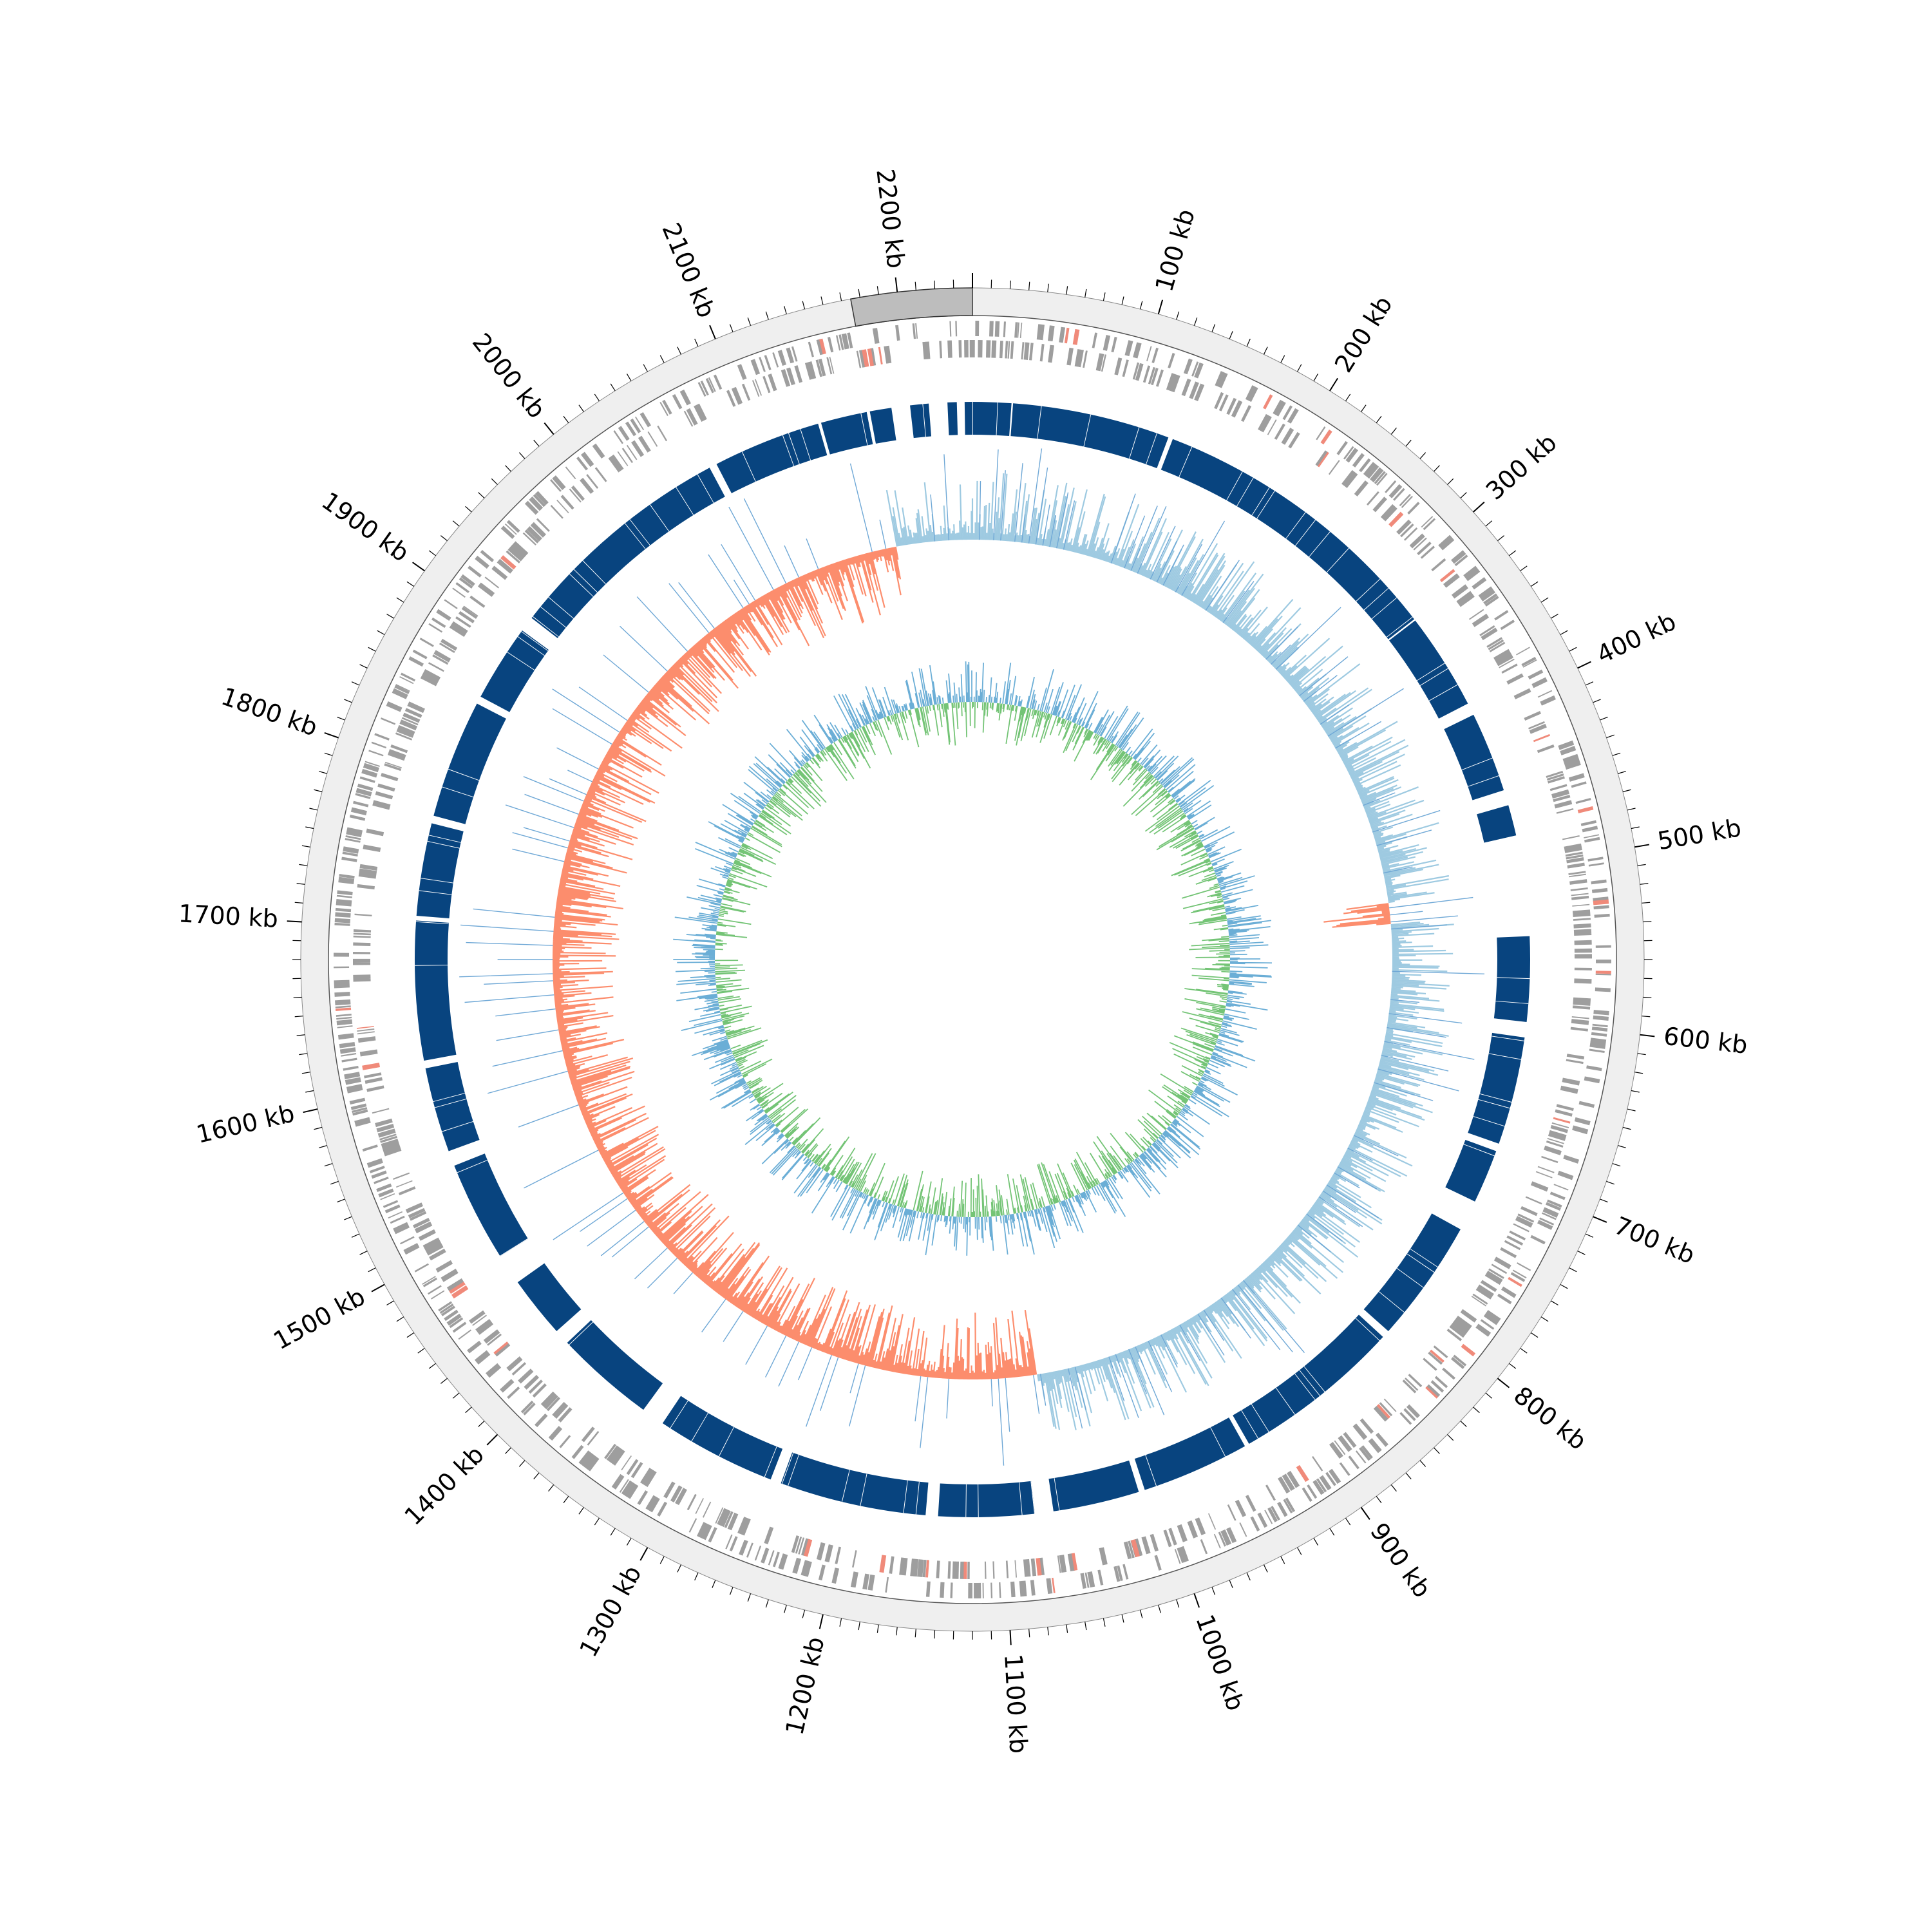 The width and height of the screenshot is (1932, 1932). I want to click on scale-label: 200 kb, so click(1364, 334).